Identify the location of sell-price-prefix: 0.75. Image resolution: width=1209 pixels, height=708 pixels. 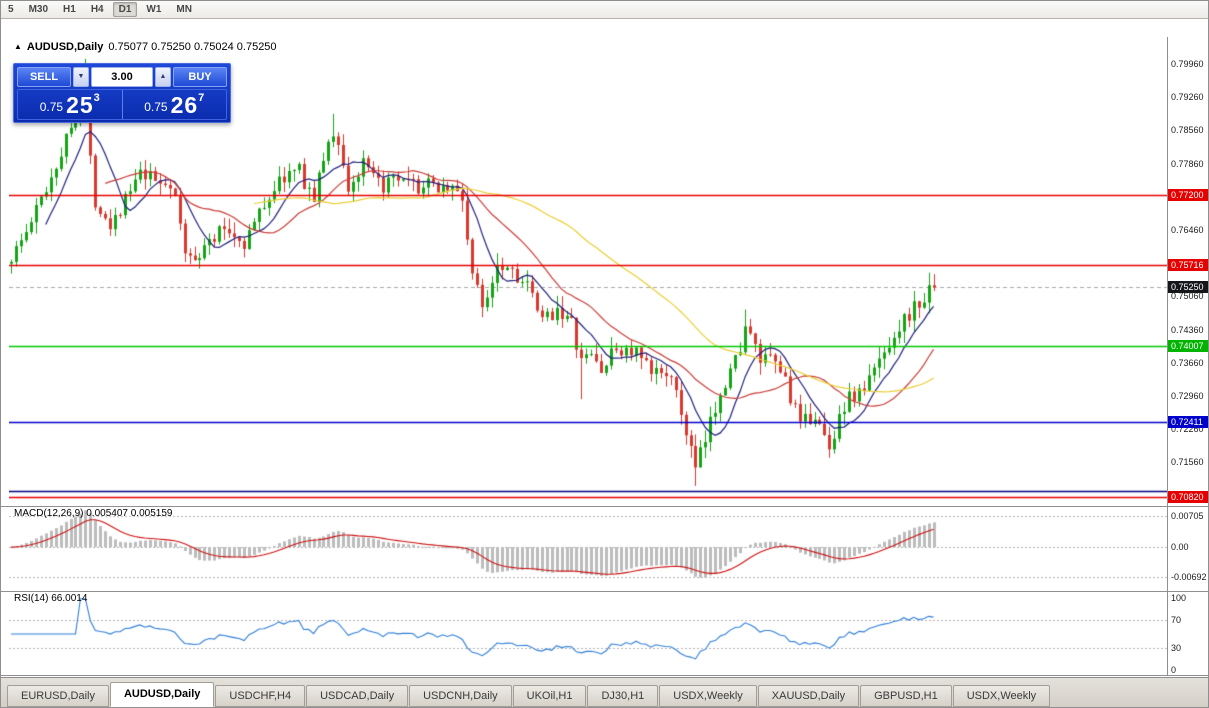
(51, 107).